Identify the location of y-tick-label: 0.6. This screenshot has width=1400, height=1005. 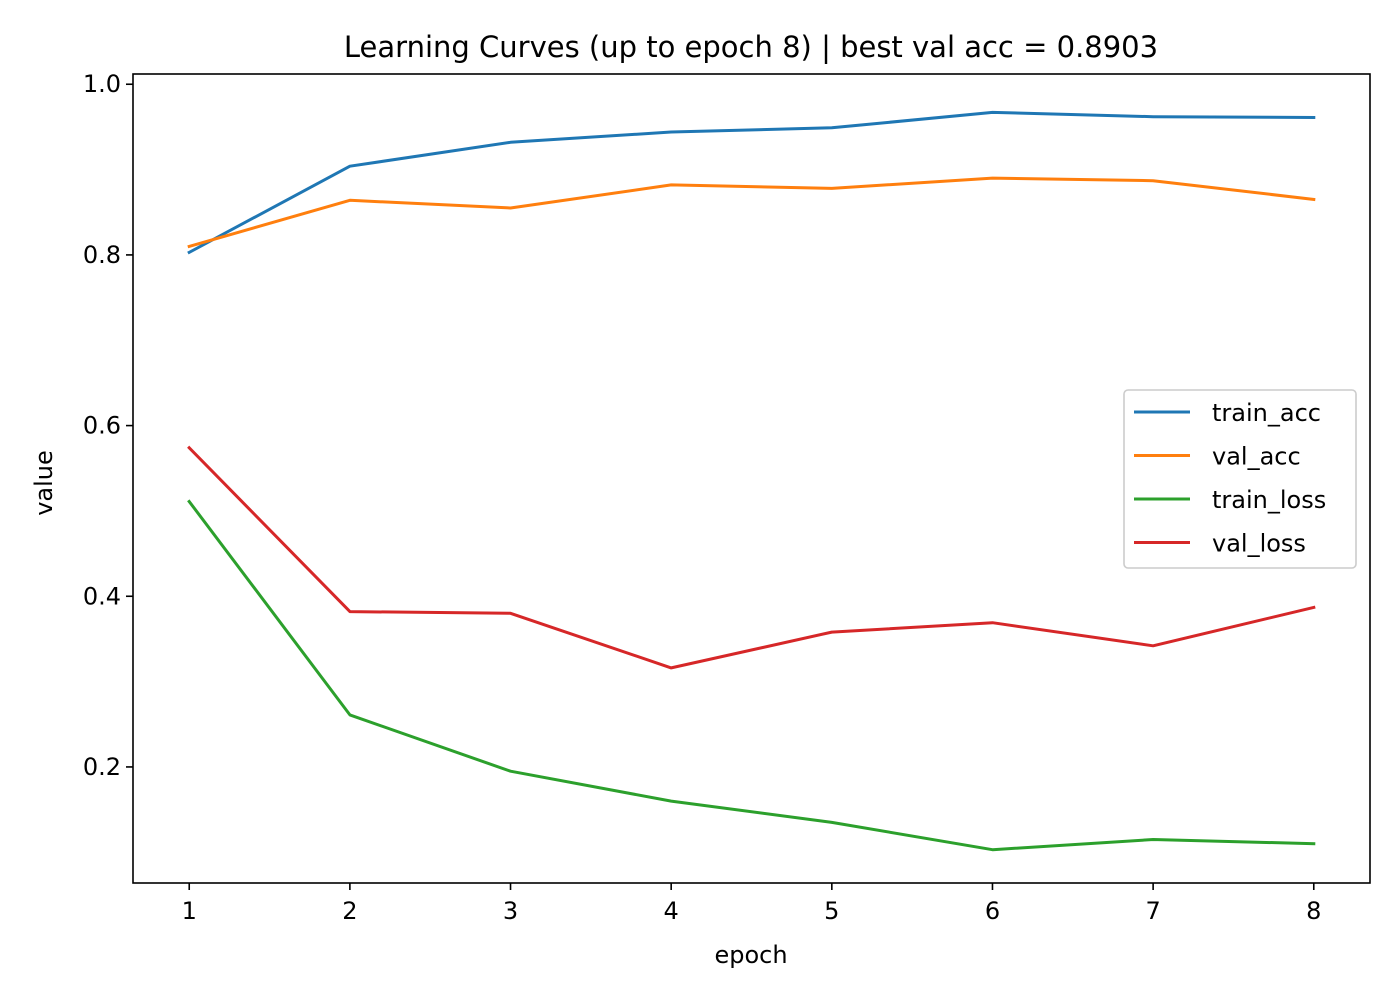
(102, 426).